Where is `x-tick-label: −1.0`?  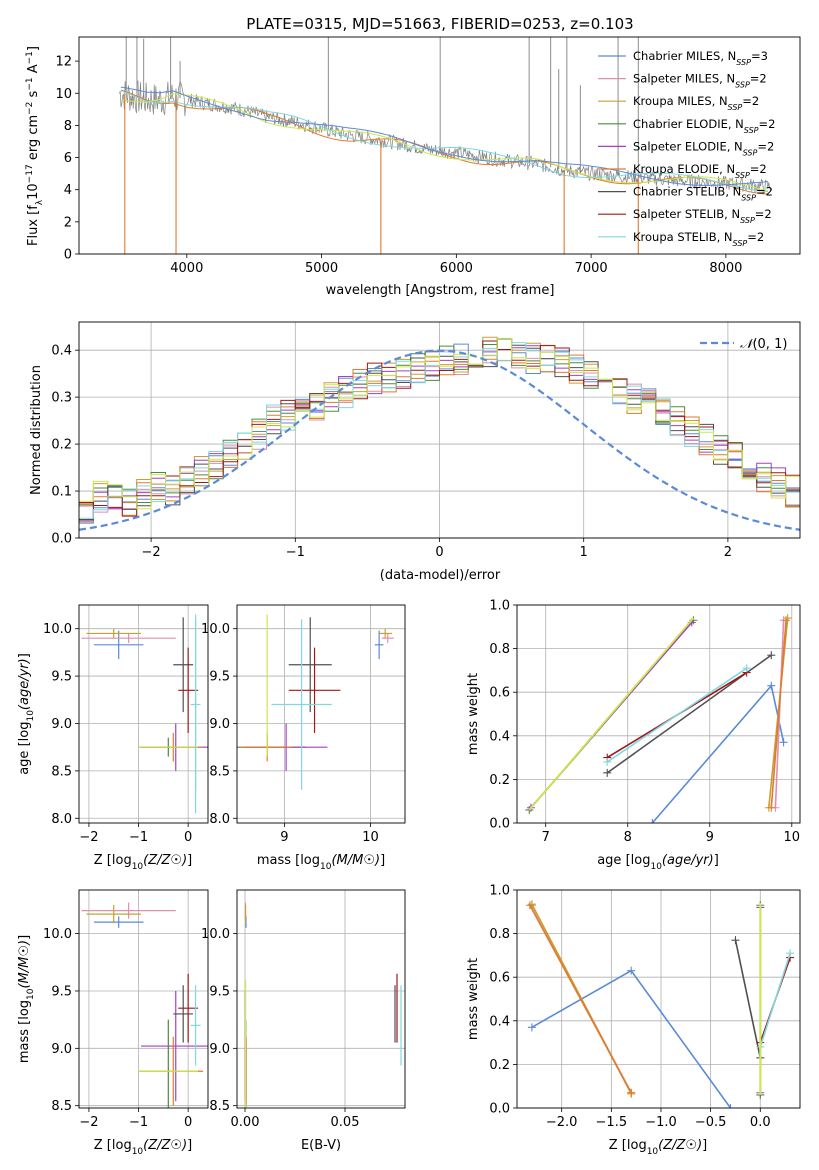 x-tick-label: −1.0 is located at coordinates (661, 1122).